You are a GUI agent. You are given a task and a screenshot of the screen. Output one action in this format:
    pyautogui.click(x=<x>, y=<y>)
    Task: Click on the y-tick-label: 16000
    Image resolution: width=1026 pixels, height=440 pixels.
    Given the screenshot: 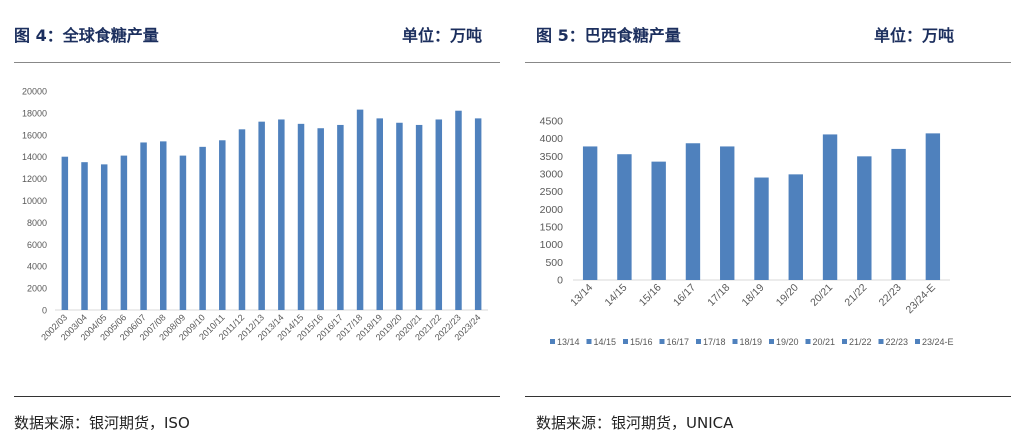 What is the action you would take?
    pyautogui.click(x=34, y=135)
    